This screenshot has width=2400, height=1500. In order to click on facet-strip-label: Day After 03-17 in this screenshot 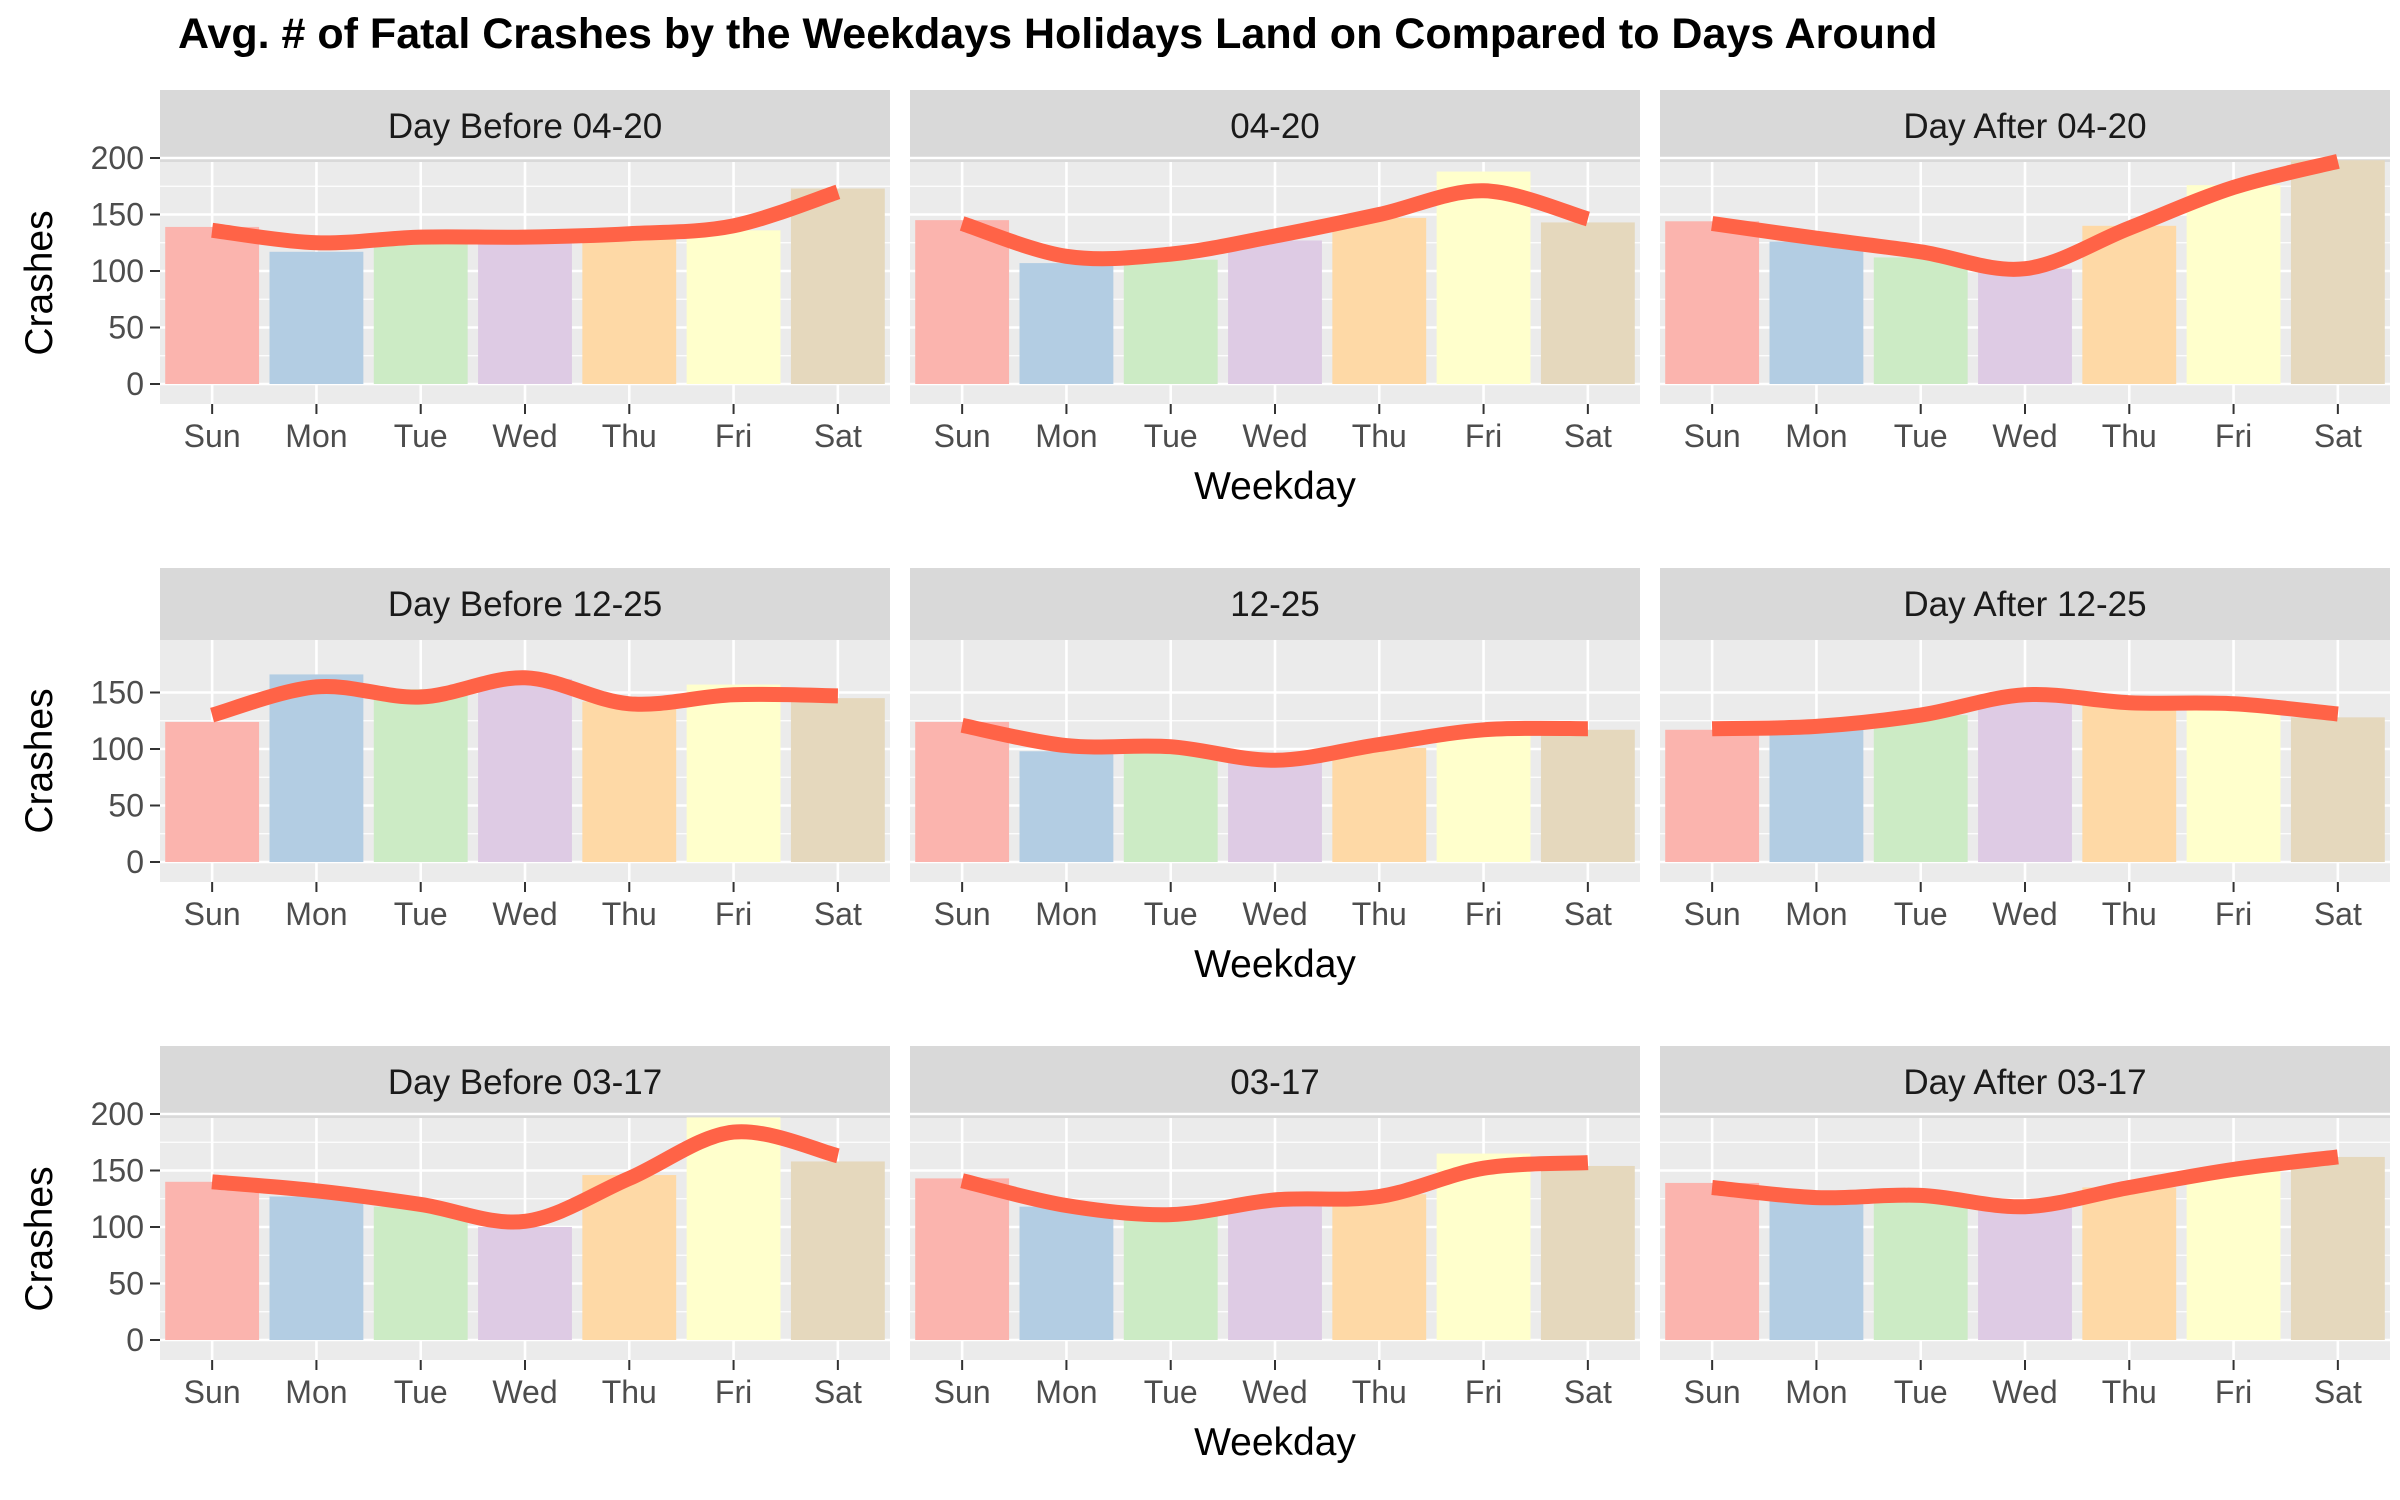, I will do `click(2024, 1082)`.